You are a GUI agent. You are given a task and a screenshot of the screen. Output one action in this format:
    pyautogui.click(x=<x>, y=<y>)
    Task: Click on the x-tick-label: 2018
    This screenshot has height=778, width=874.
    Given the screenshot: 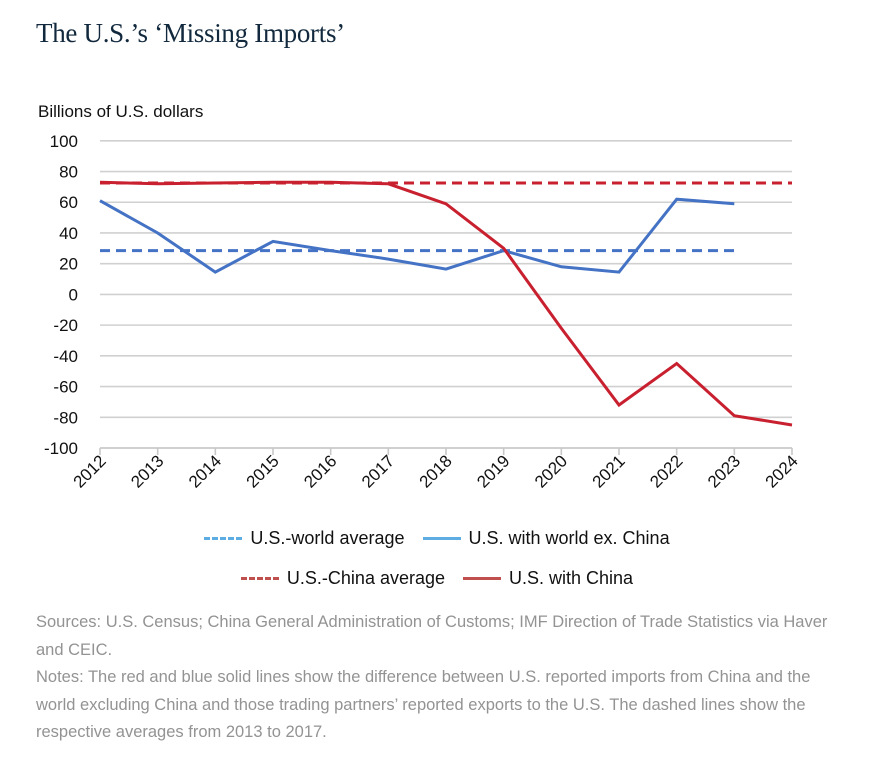 What is the action you would take?
    pyautogui.click(x=436, y=471)
    